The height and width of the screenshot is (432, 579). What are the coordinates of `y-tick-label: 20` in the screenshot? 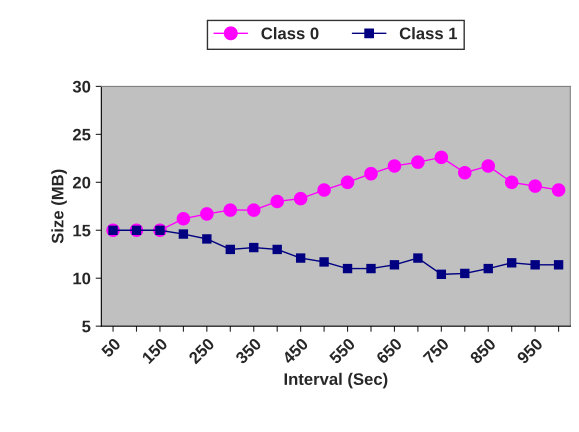 It's located at (81, 182).